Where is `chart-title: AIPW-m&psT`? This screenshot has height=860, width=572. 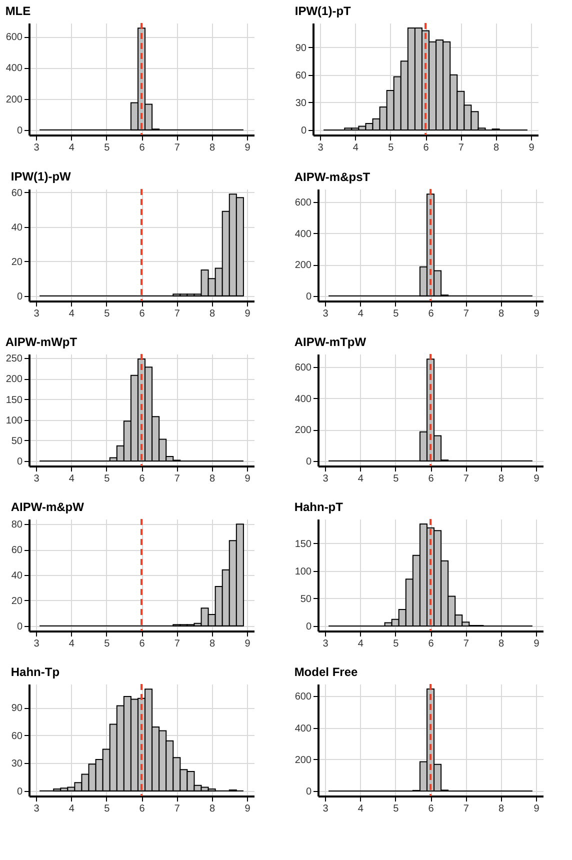
chart-title: AIPW-m&psT is located at coordinates (332, 177).